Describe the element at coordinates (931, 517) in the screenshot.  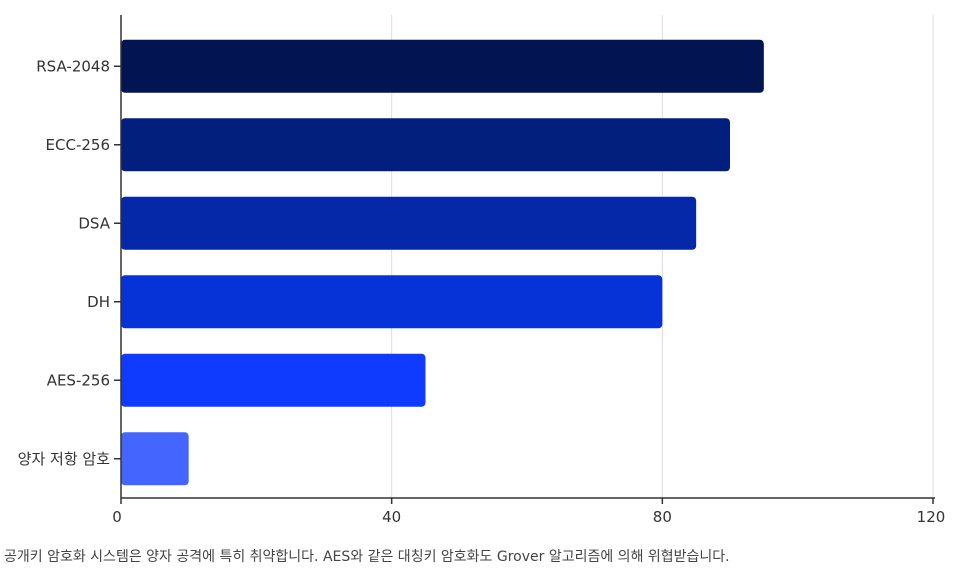
I see `x-tick-label: 120` at that location.